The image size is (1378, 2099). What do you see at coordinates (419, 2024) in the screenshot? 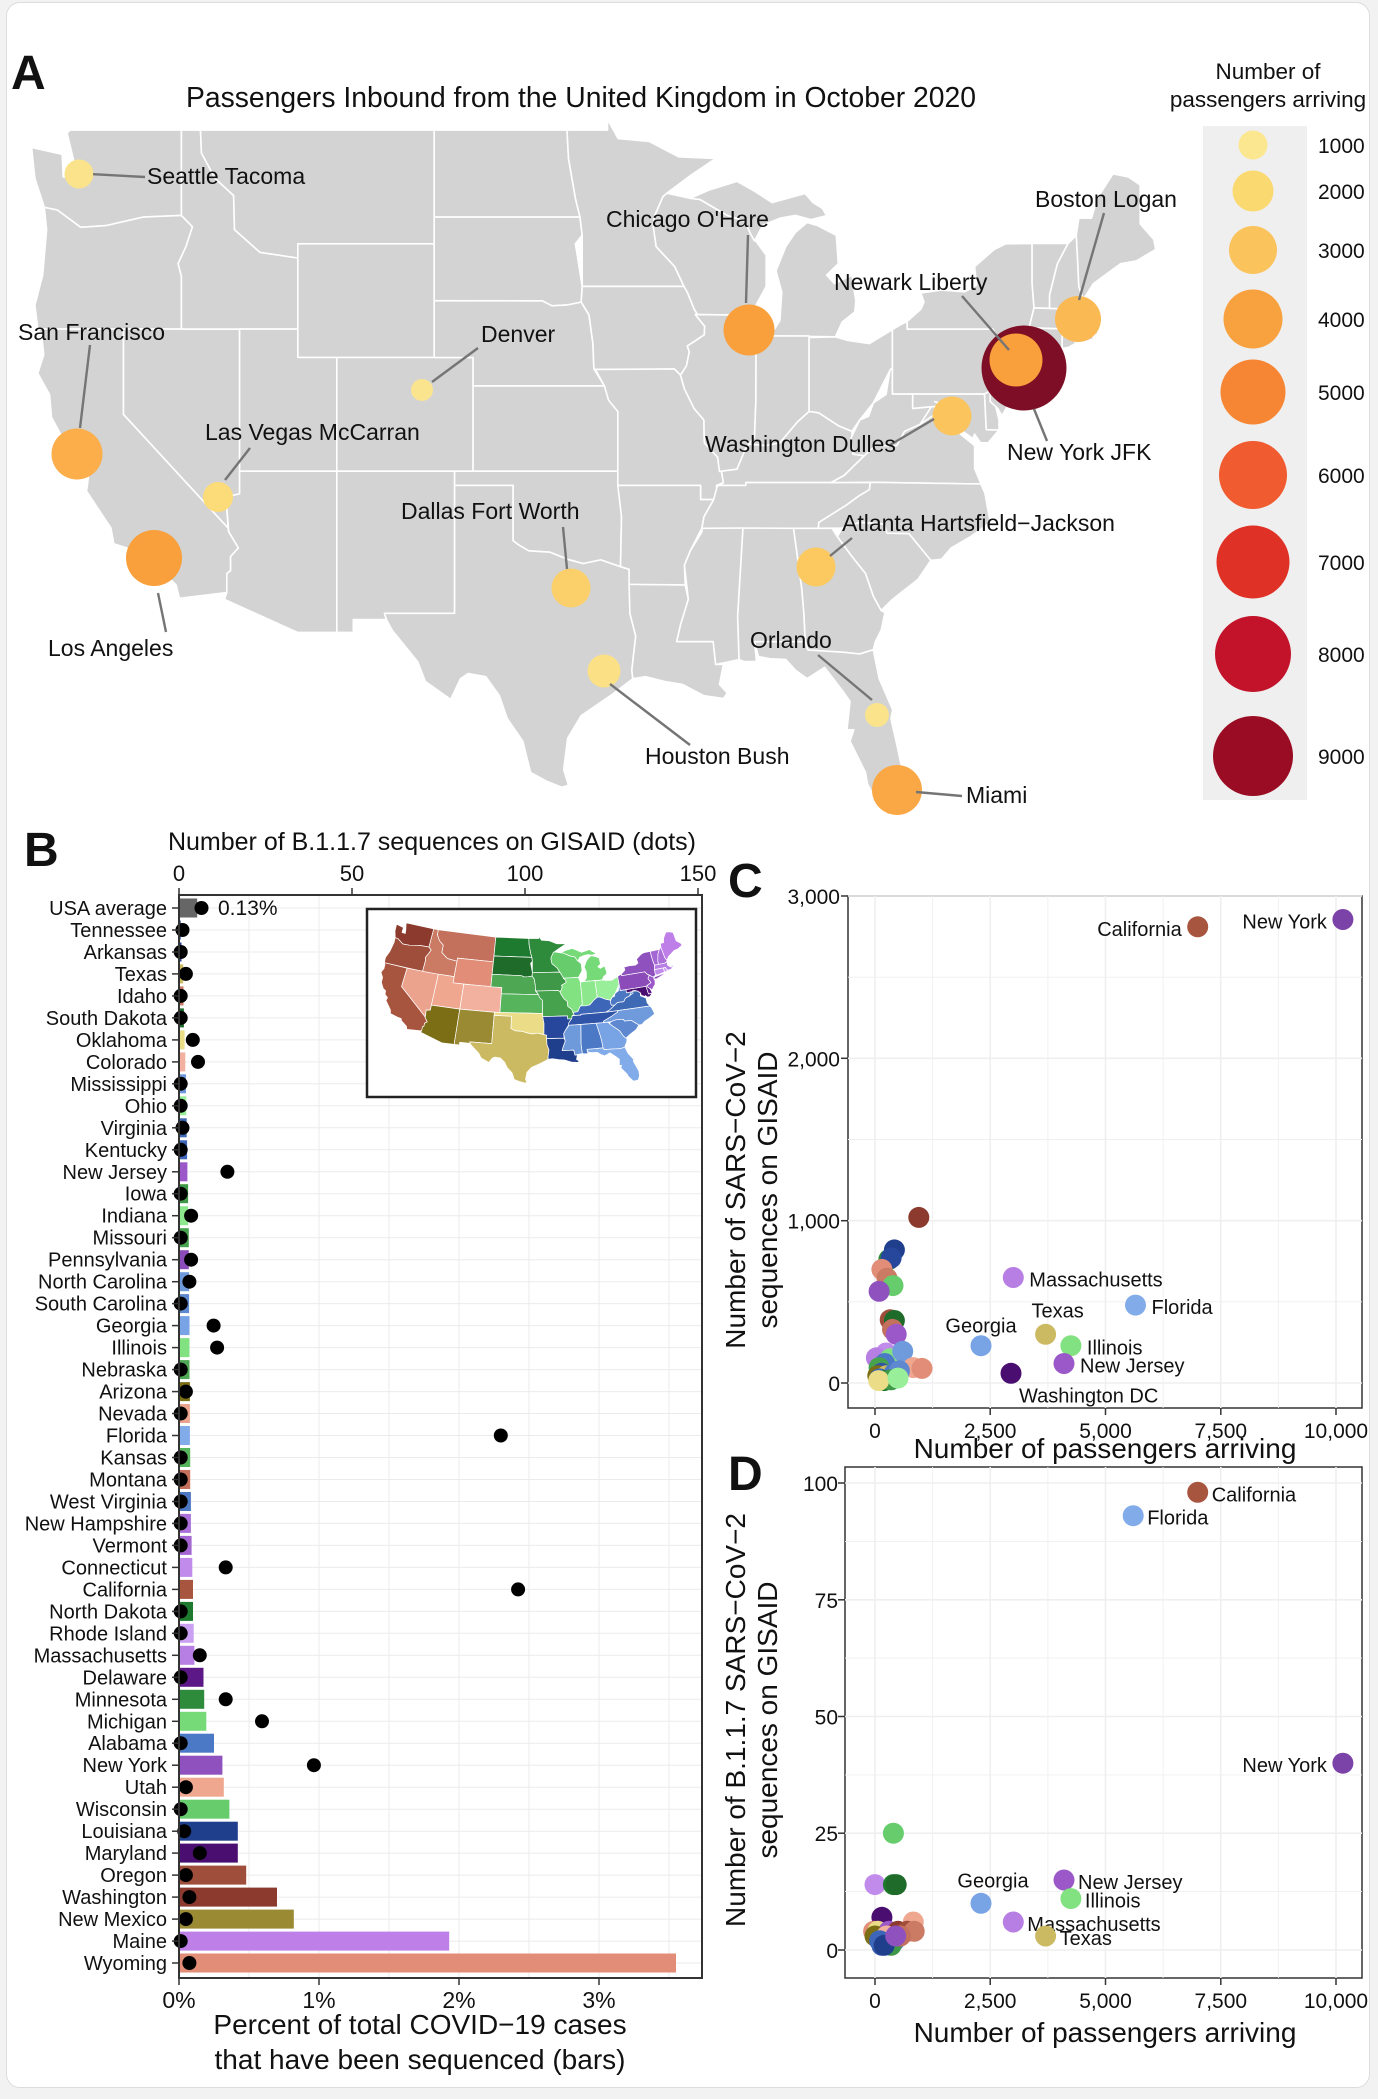
I see `svg-text:Percent of total COVID−19 case: Percent of total COVID−19 cases` at bounding box center [419, 2024].